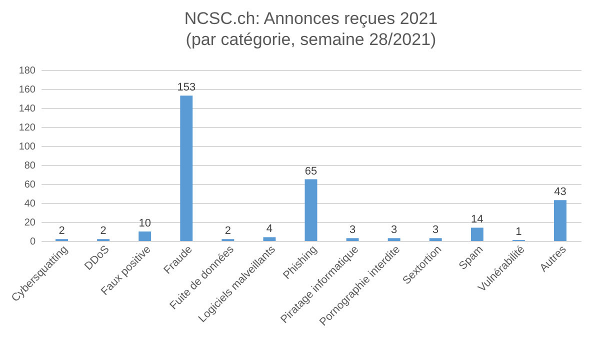 Image resolution: width=598 pixels, height=350 pixels. Describe the element at coordinates (519, 232) in the screenshot. I see `data-label: 1` at that location.